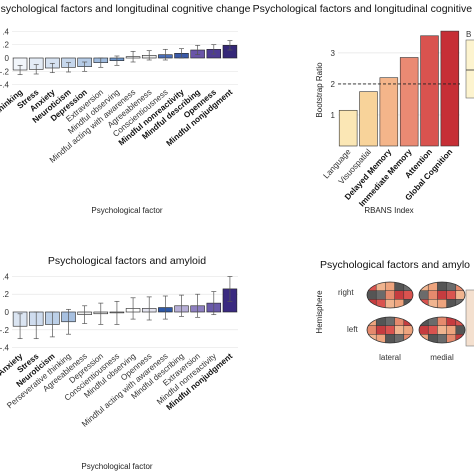 The height and width of the screenshot is (474, 474). I want to click on panel-c-y-axis: -.4 -.2 0 .2 .4, so click(119, 312).